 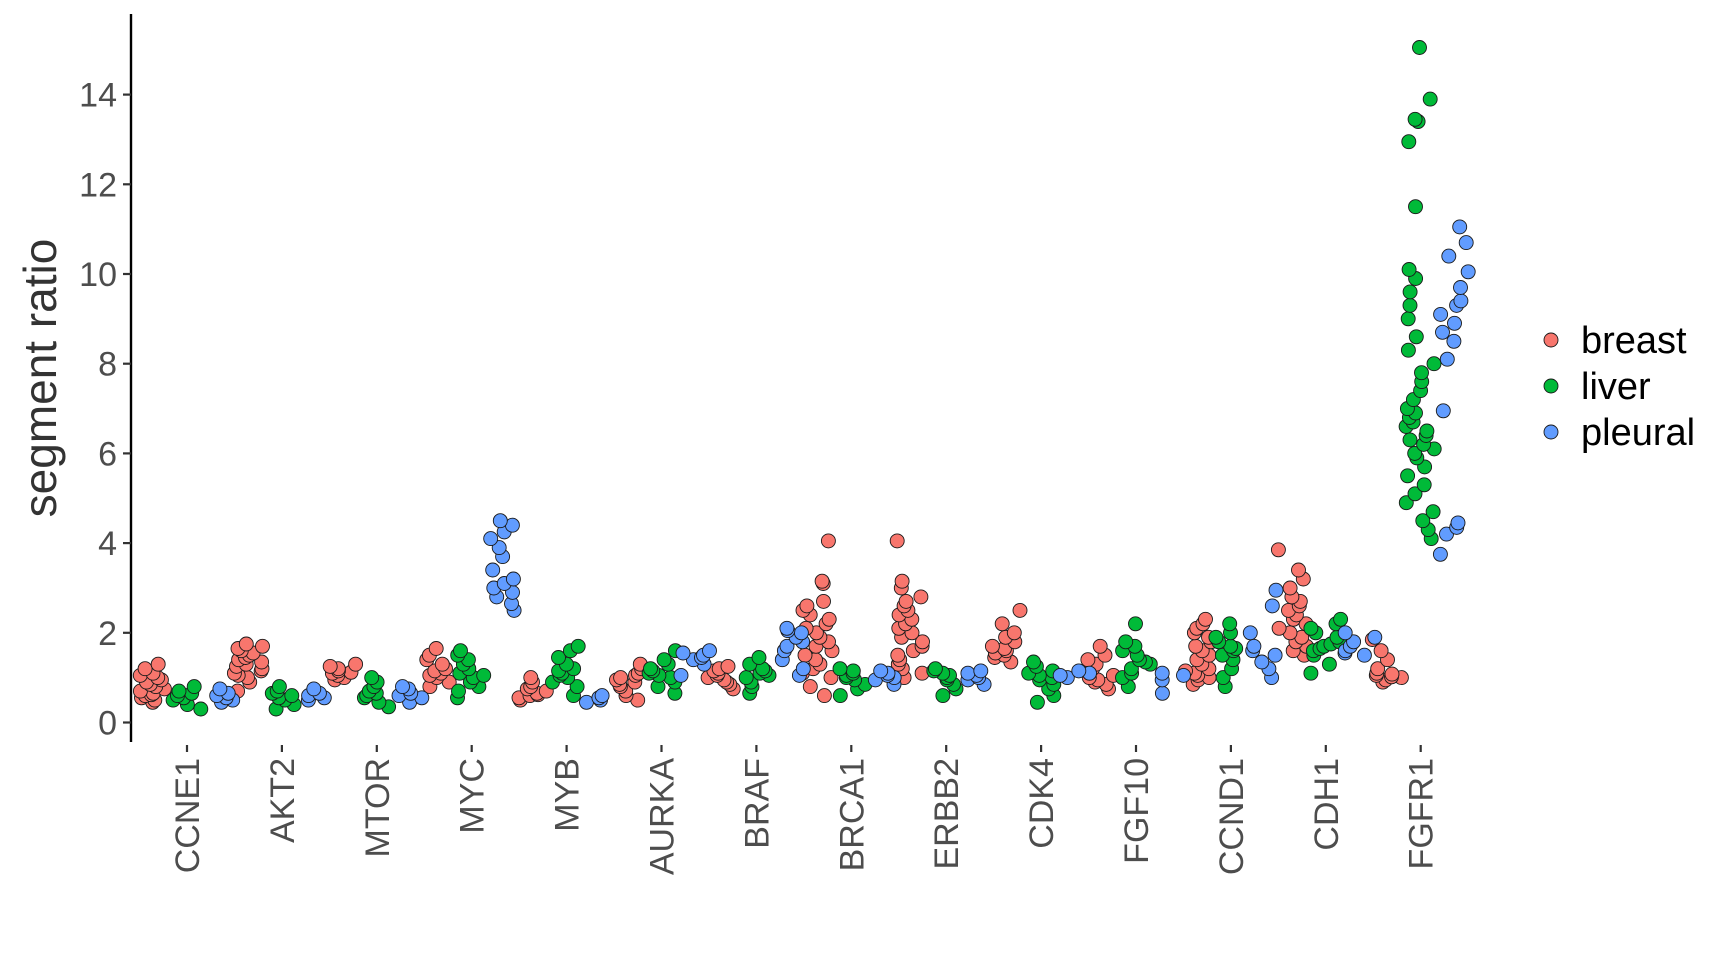 What do you see at coordinates (107, 634) in the screenshot?
I see `y-tick-label: 2` at bounding box center [107, 634].